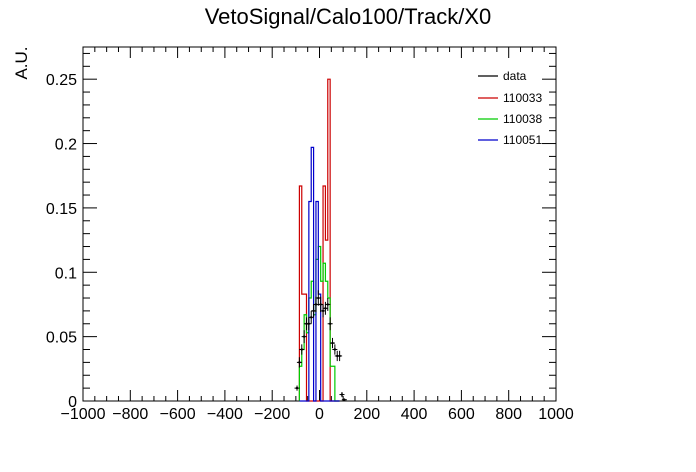 This screenshot has width=696, height=472. What do you see at coordinates (522, 119) in the screenshot?
I see `legend-label: 110038` at bounding box center [522, 119].